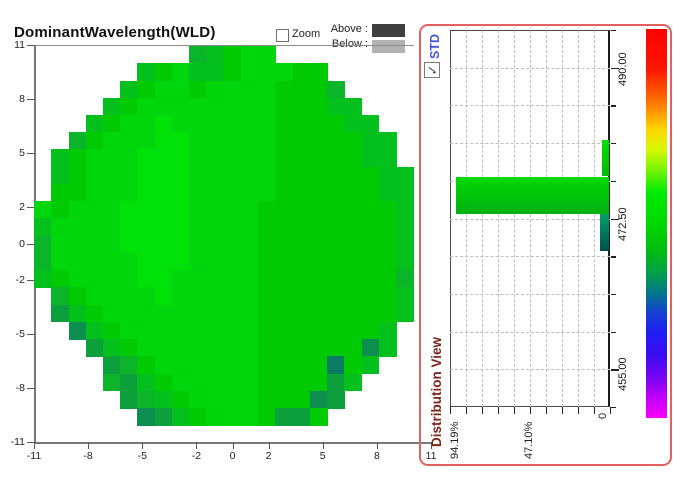  What do you see at coordinates (349, 29) in the screenshot?
I see `above-label: Above :` at bounding box center [349, 29].